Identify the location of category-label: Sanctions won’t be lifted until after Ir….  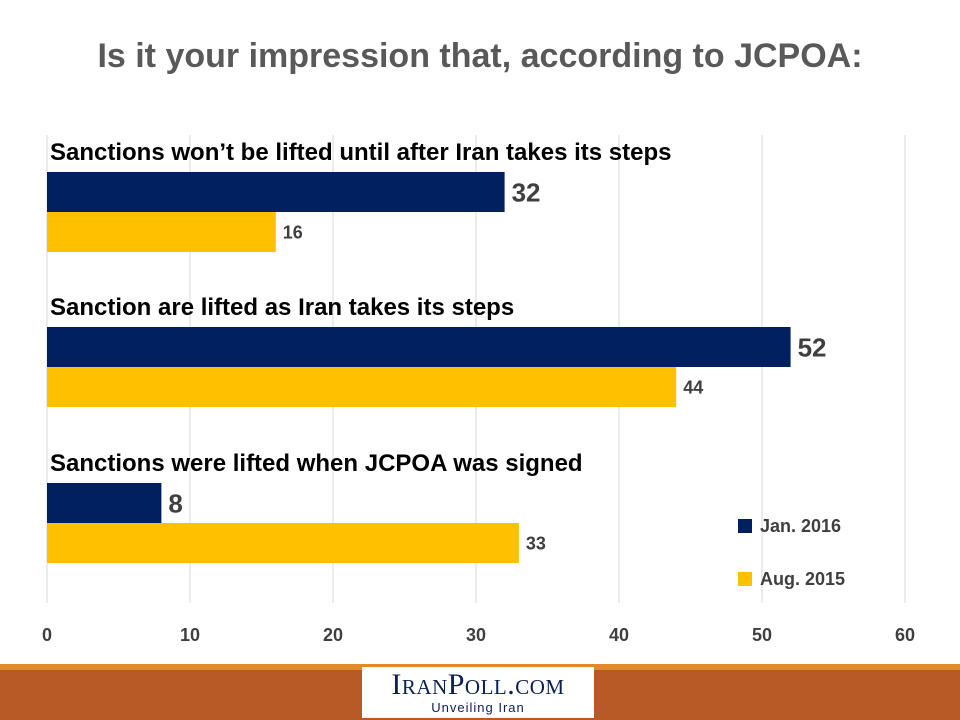
(360, 152).